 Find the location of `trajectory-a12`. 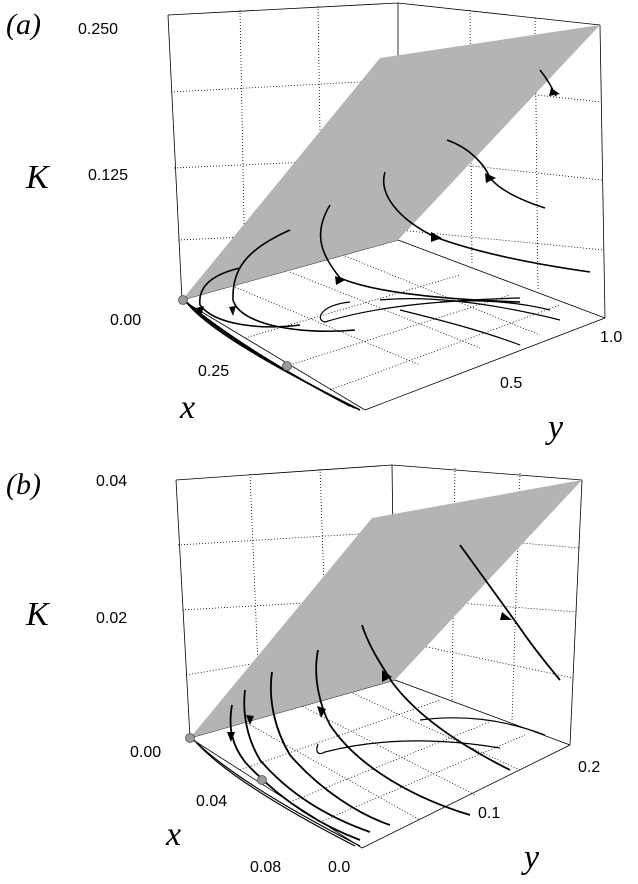

trajectory-a12 is located at coordinates (460, 327).